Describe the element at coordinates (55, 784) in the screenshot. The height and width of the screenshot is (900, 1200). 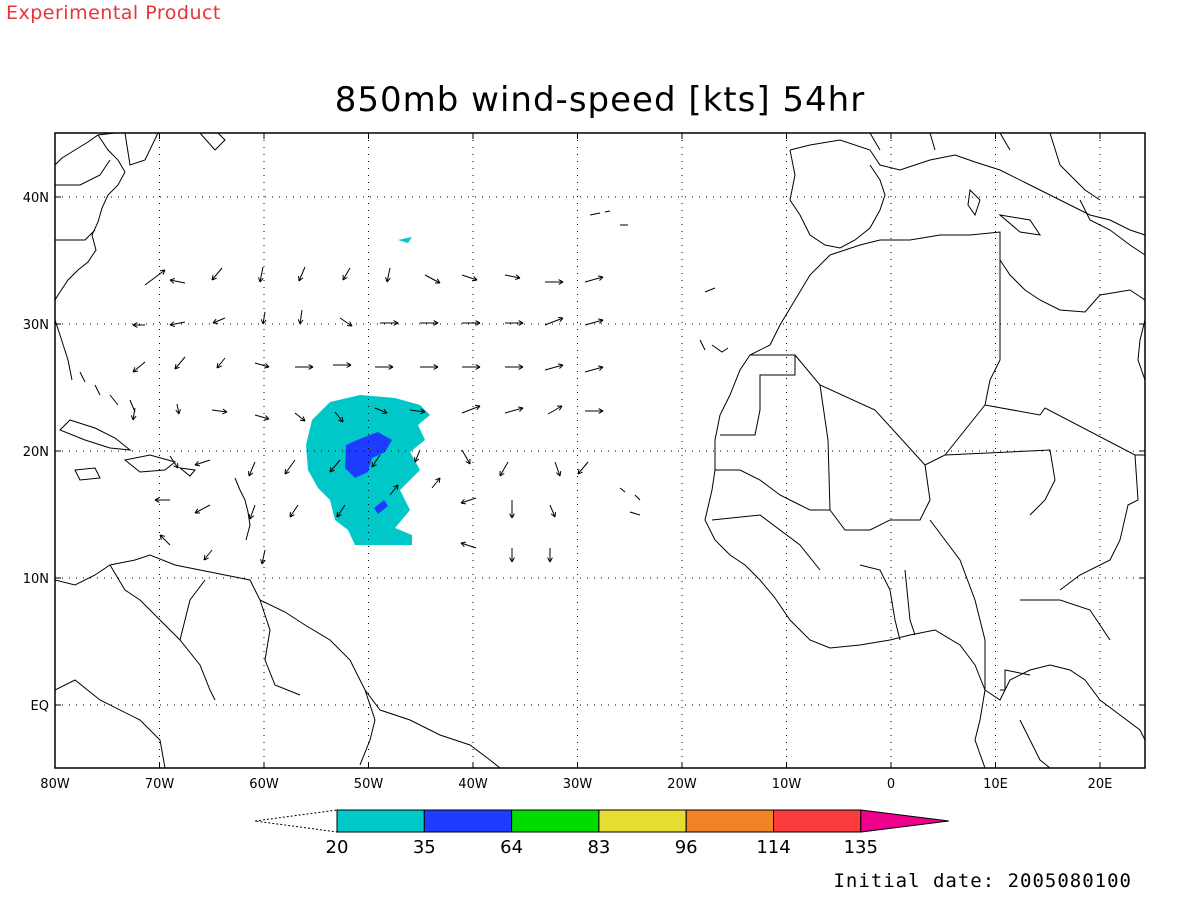
I see `lon-label: 80W` at that location.